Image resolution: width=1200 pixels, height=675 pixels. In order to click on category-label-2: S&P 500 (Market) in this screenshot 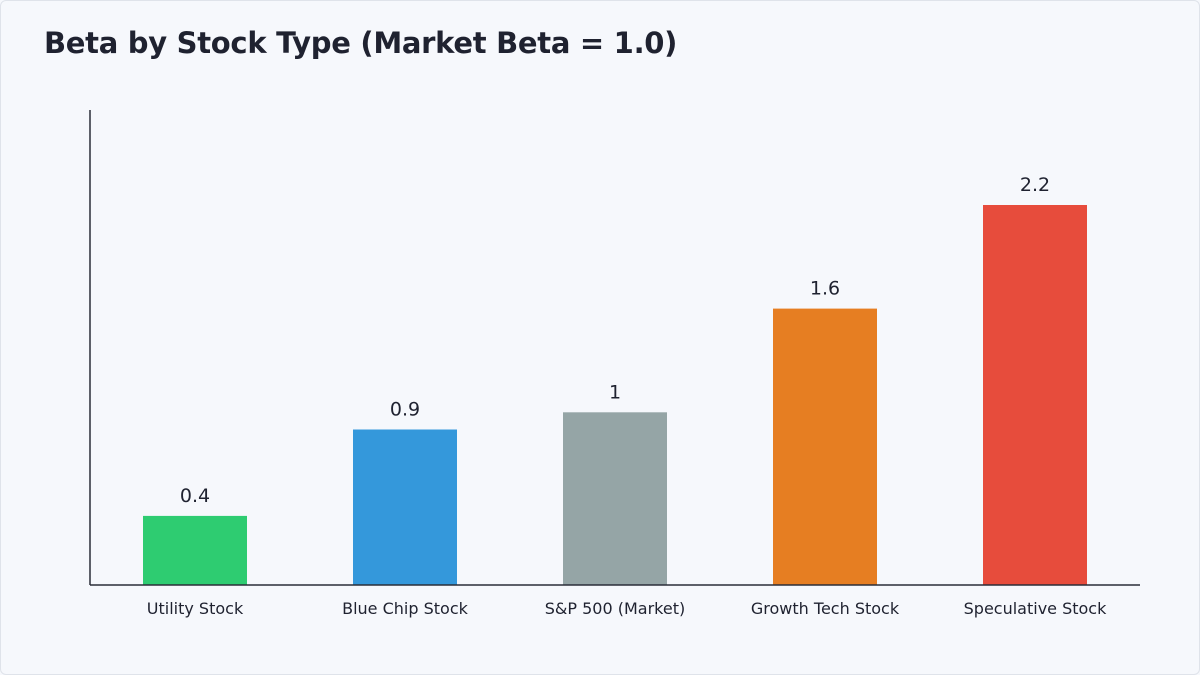, I will do `click(615, 608)`.